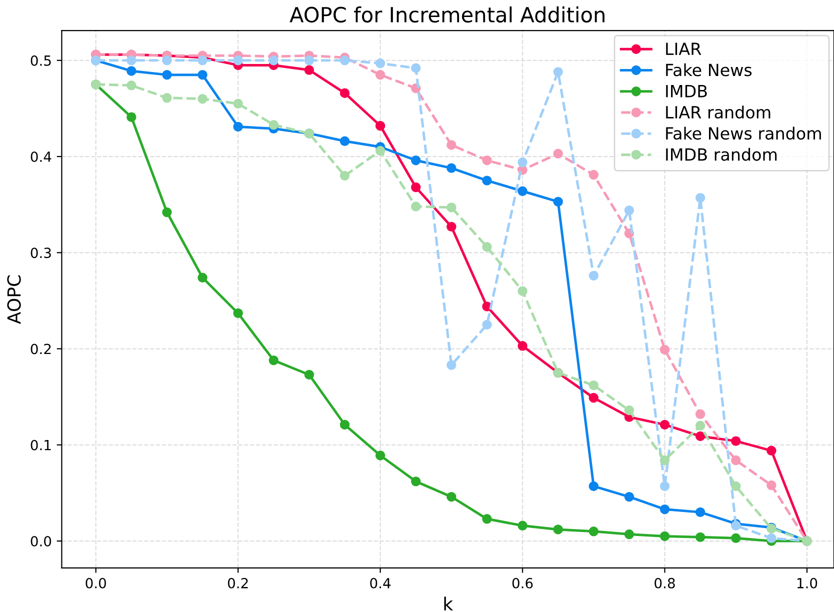 This screenshot has height=612, width=834. I want to click on legend-label: Fake News random, so click(743, 133).